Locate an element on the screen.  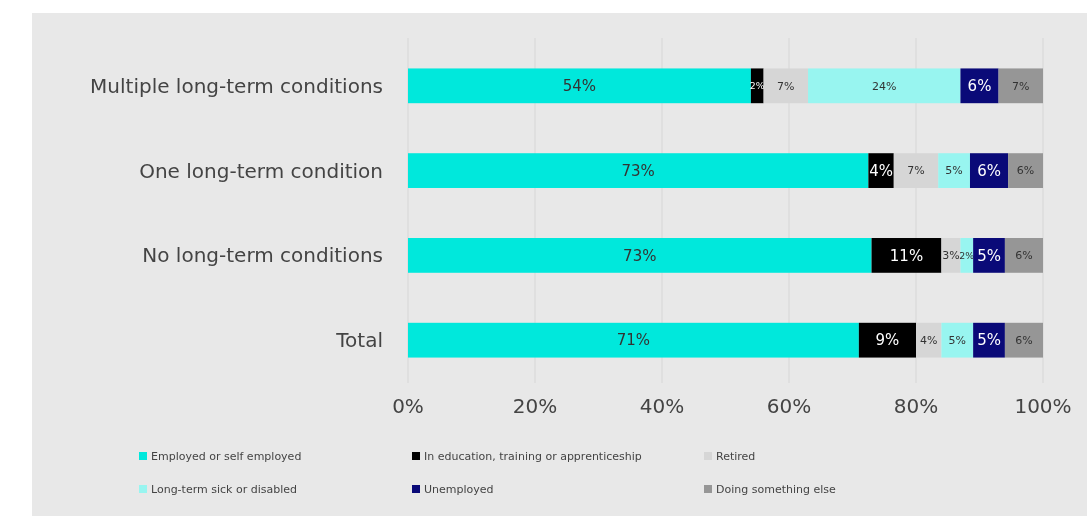
data-label: 9% is located at coordinates (887, 340).